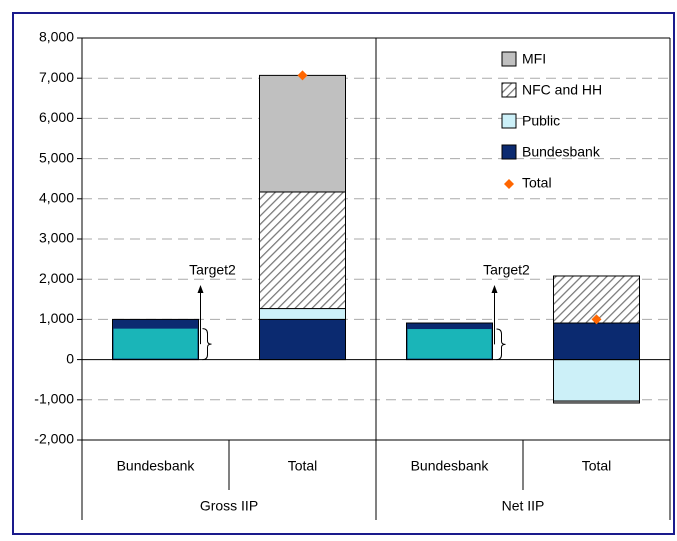 The width and height of the screenshot is (677, 541). What do you see at coordinates (56, 238) in the screenshot?
I see `y-tick-label: 3,000` at bounding box center [56, 238].